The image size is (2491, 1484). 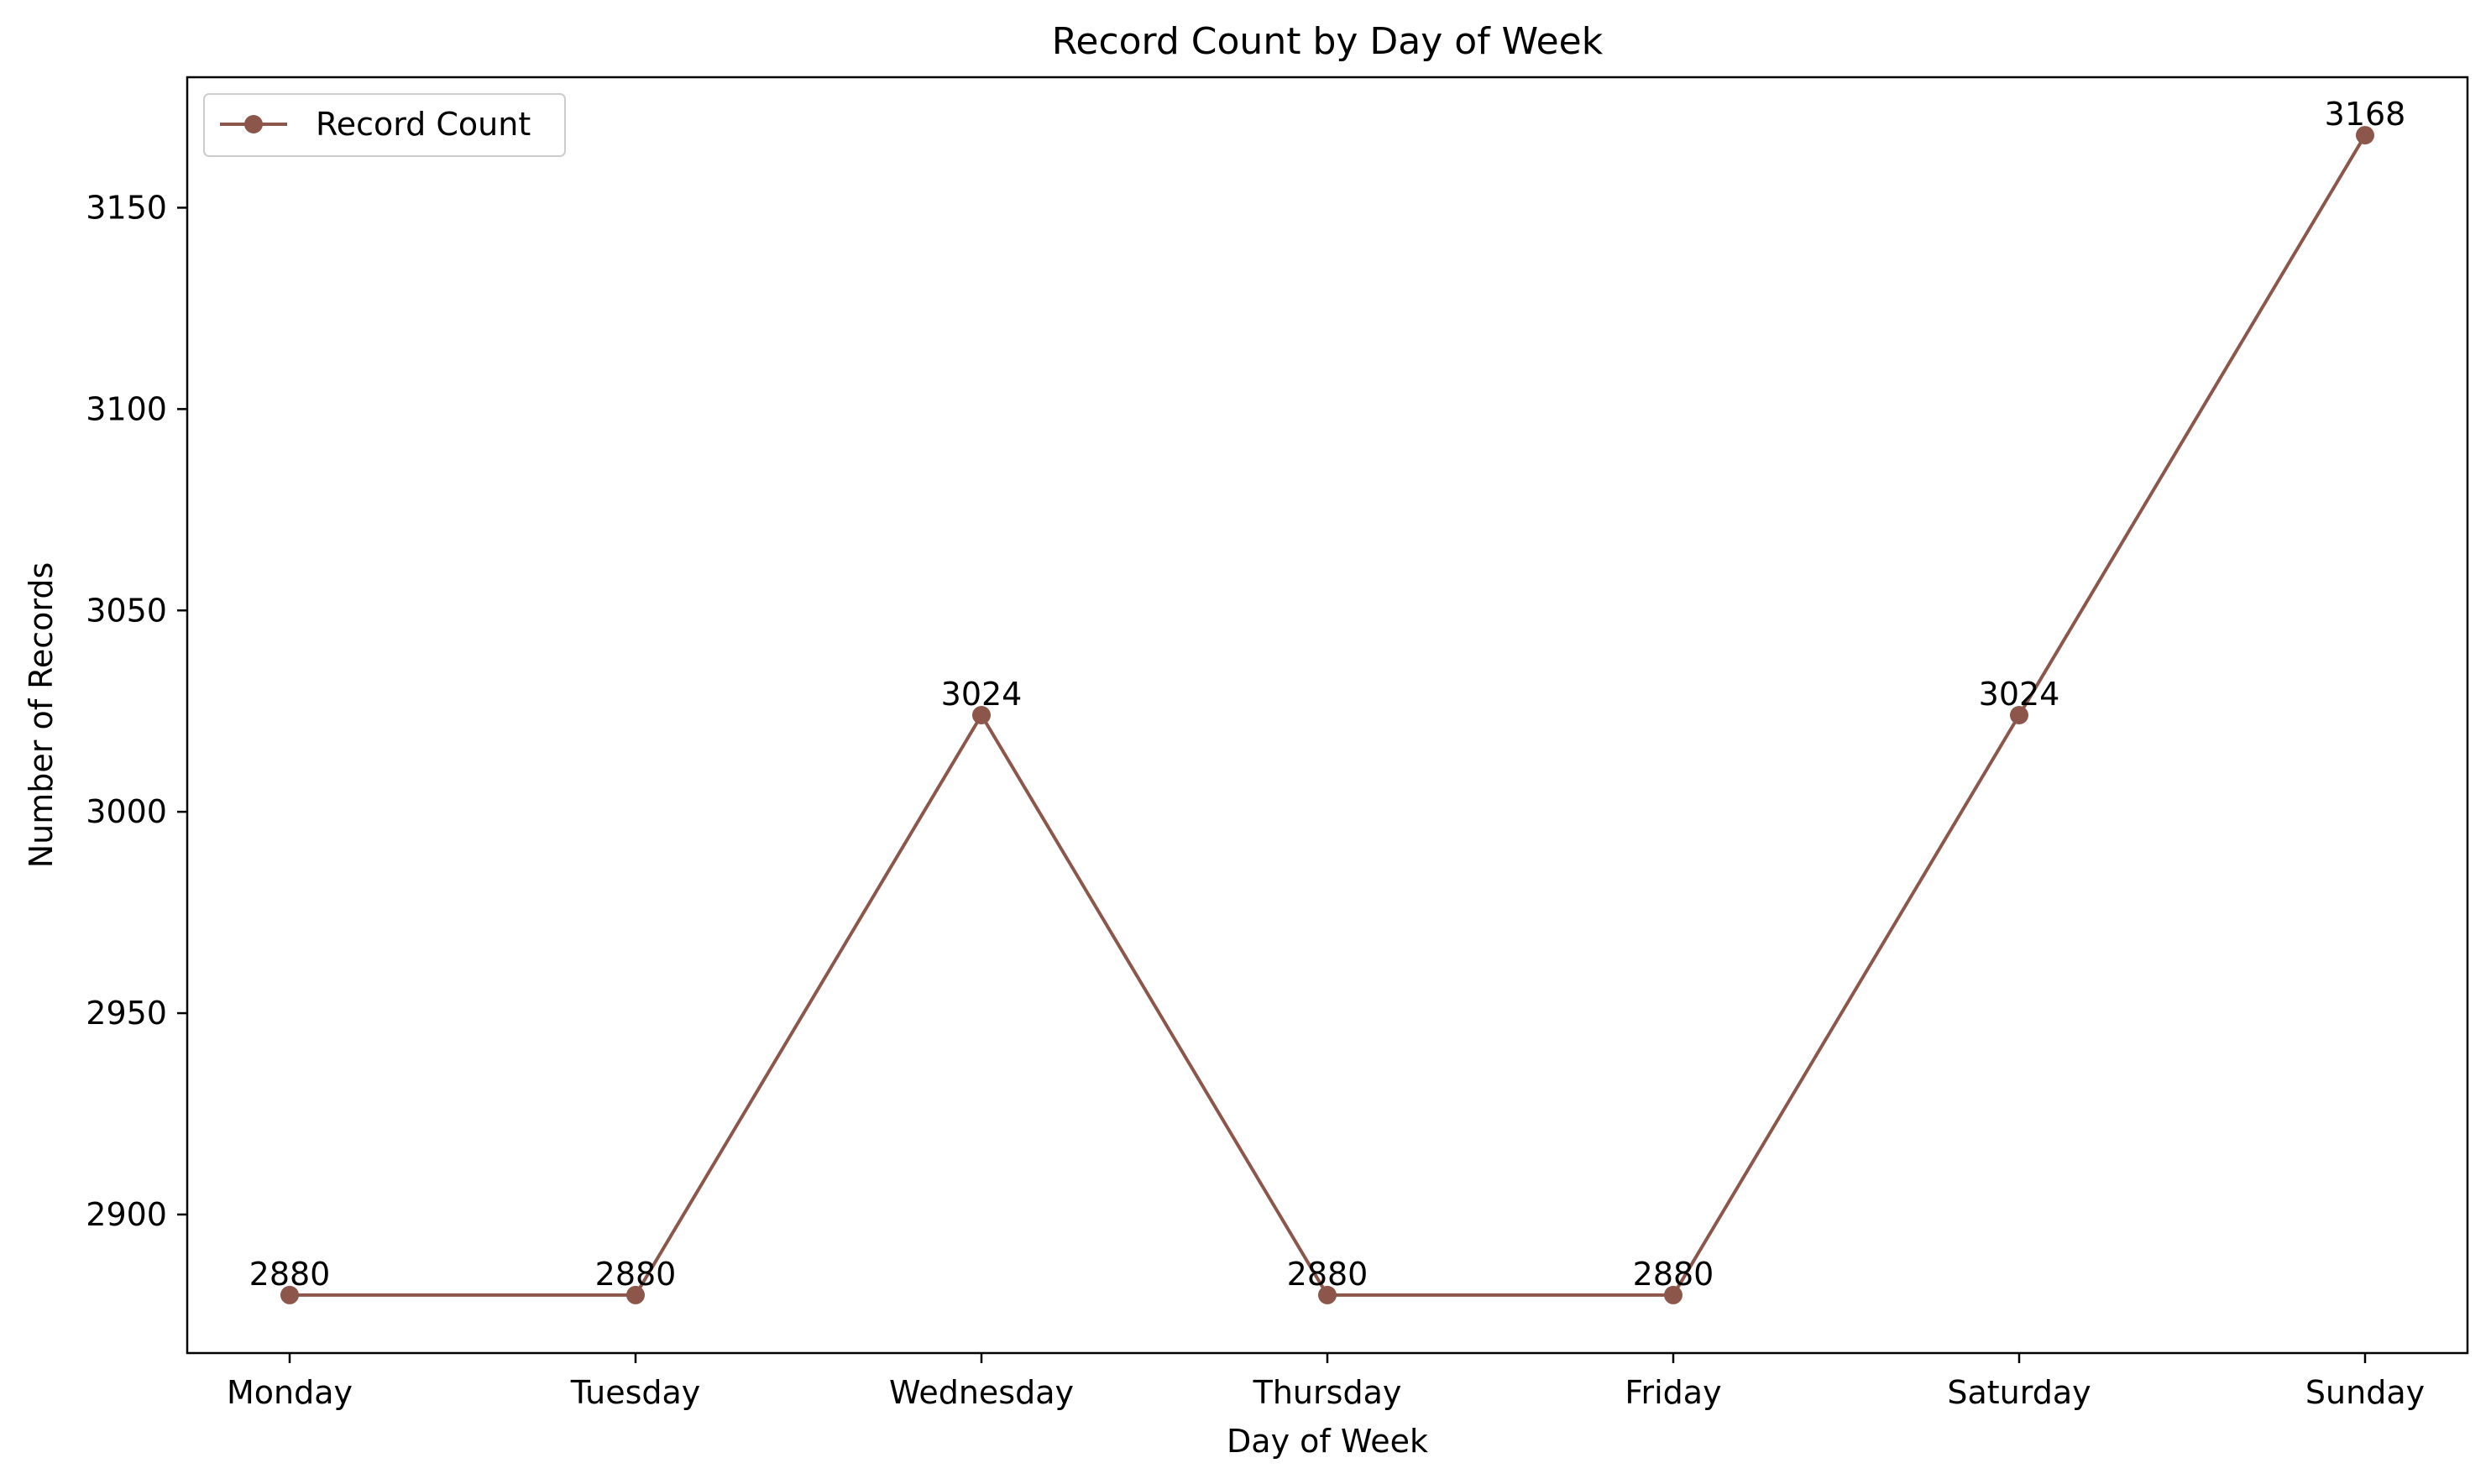 What do you see at coordinates (635, 1294) in the screenshot?
I see `data-point-tuesday` at bounding box center [635, 1294].